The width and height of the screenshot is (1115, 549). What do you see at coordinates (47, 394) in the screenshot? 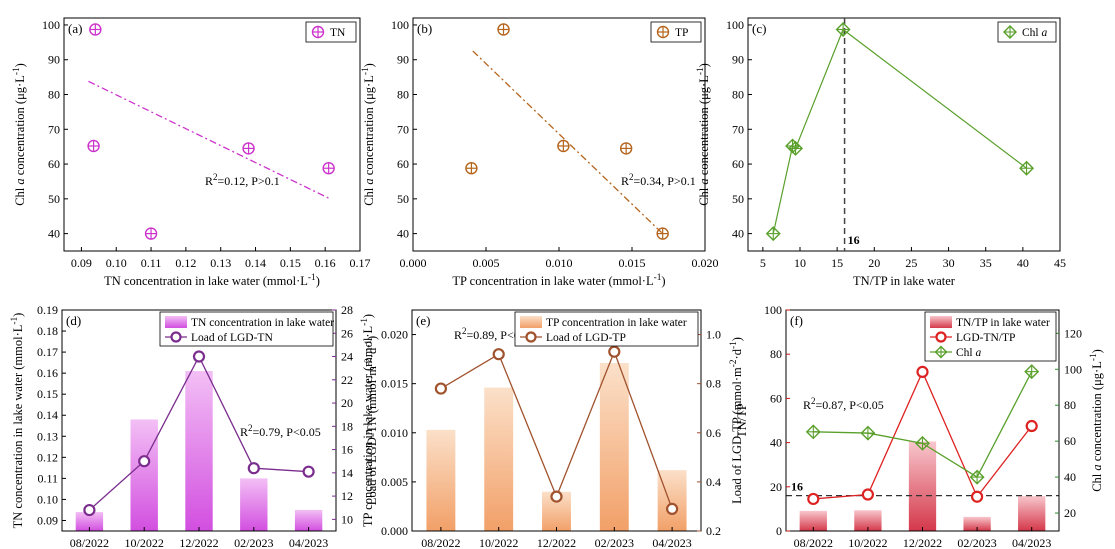
I see `y-tick-label: 0.15` at bounding box center [47, 394].